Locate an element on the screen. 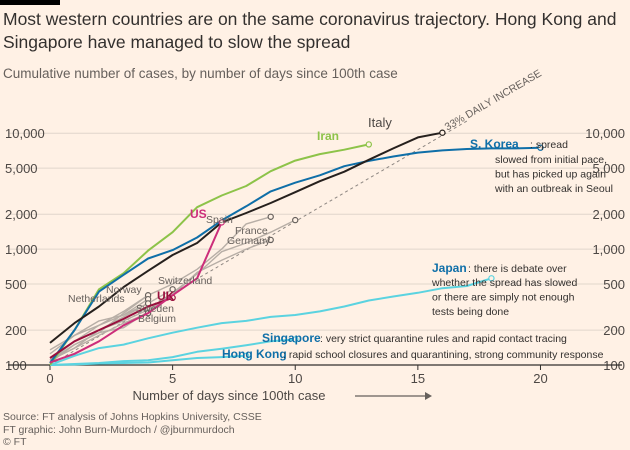 This screenshot has height=450, width=630. y-tick-label-right: 200 is located at coordinates (614, 330).